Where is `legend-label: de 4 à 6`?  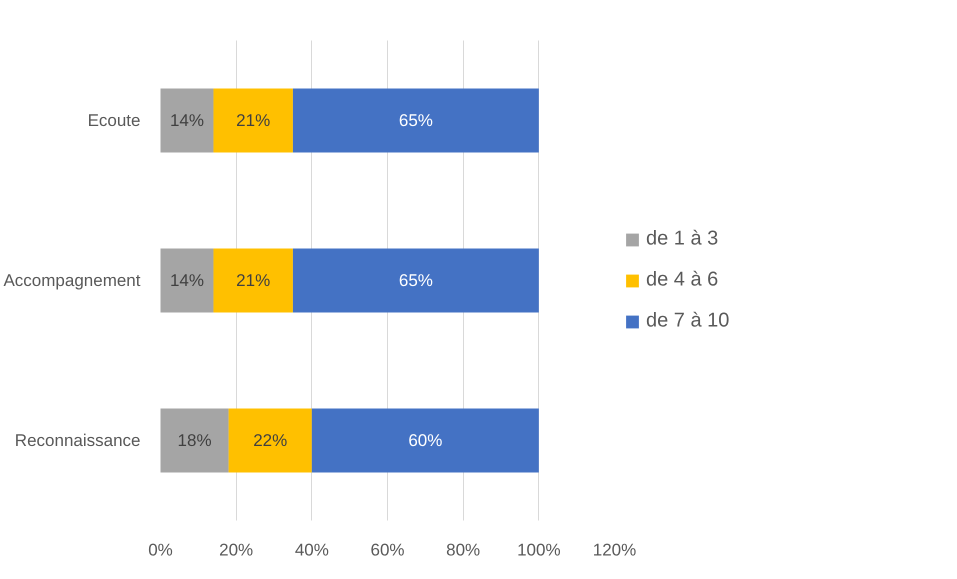
legend-label: de 4 à 6 is located at coordinates (682, 280).